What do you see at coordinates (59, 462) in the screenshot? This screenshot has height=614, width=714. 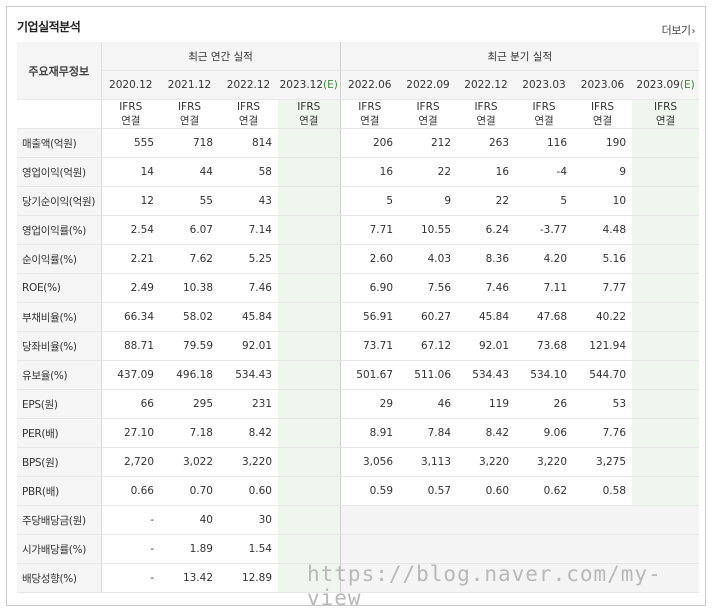 I see `row-label: BPS(원)` at bounding box center [59, 462].